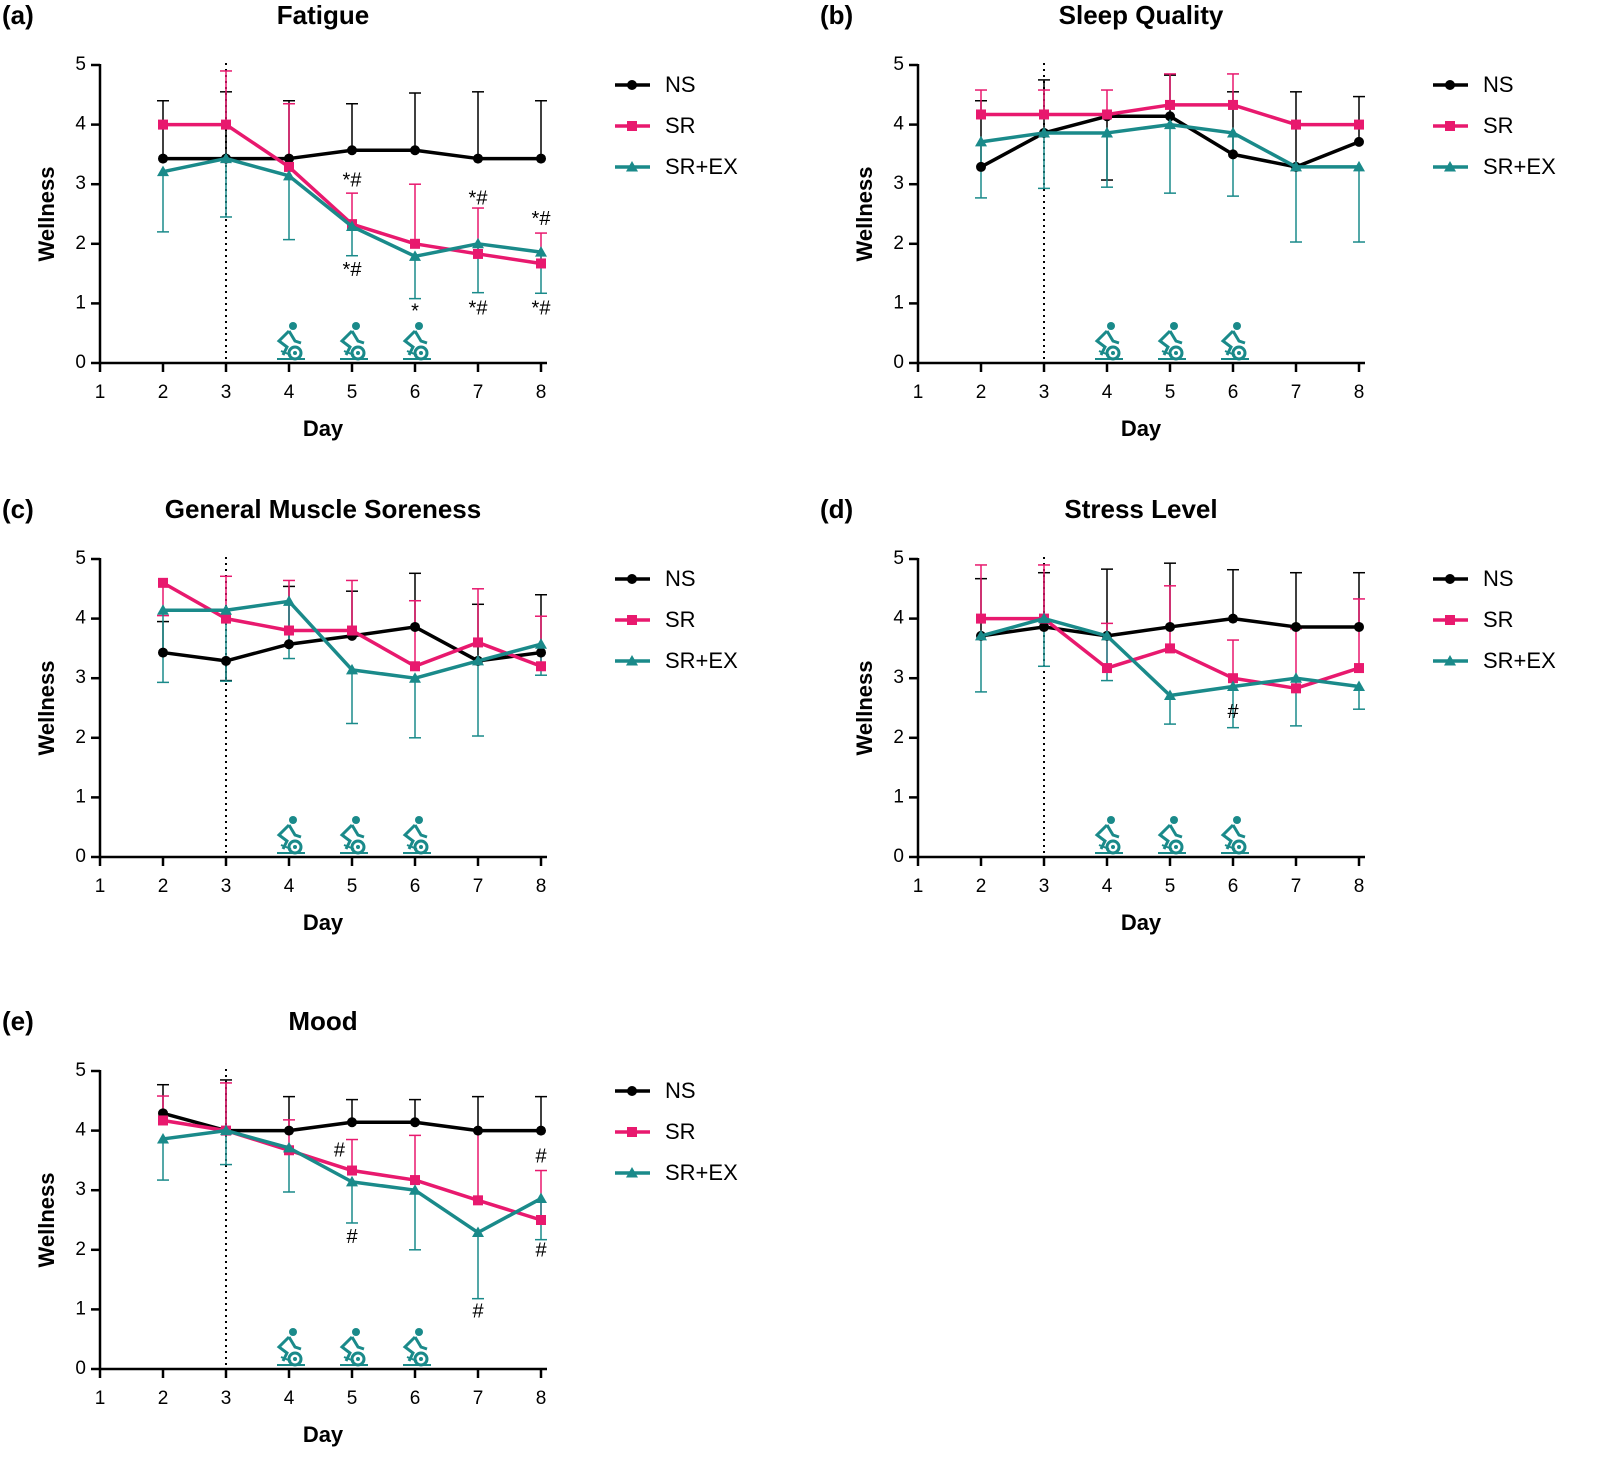  What do you see at coordinates (981, 886) in the screenshot?
I see `x-tick-label: 2` at bounding box center [981, 886].